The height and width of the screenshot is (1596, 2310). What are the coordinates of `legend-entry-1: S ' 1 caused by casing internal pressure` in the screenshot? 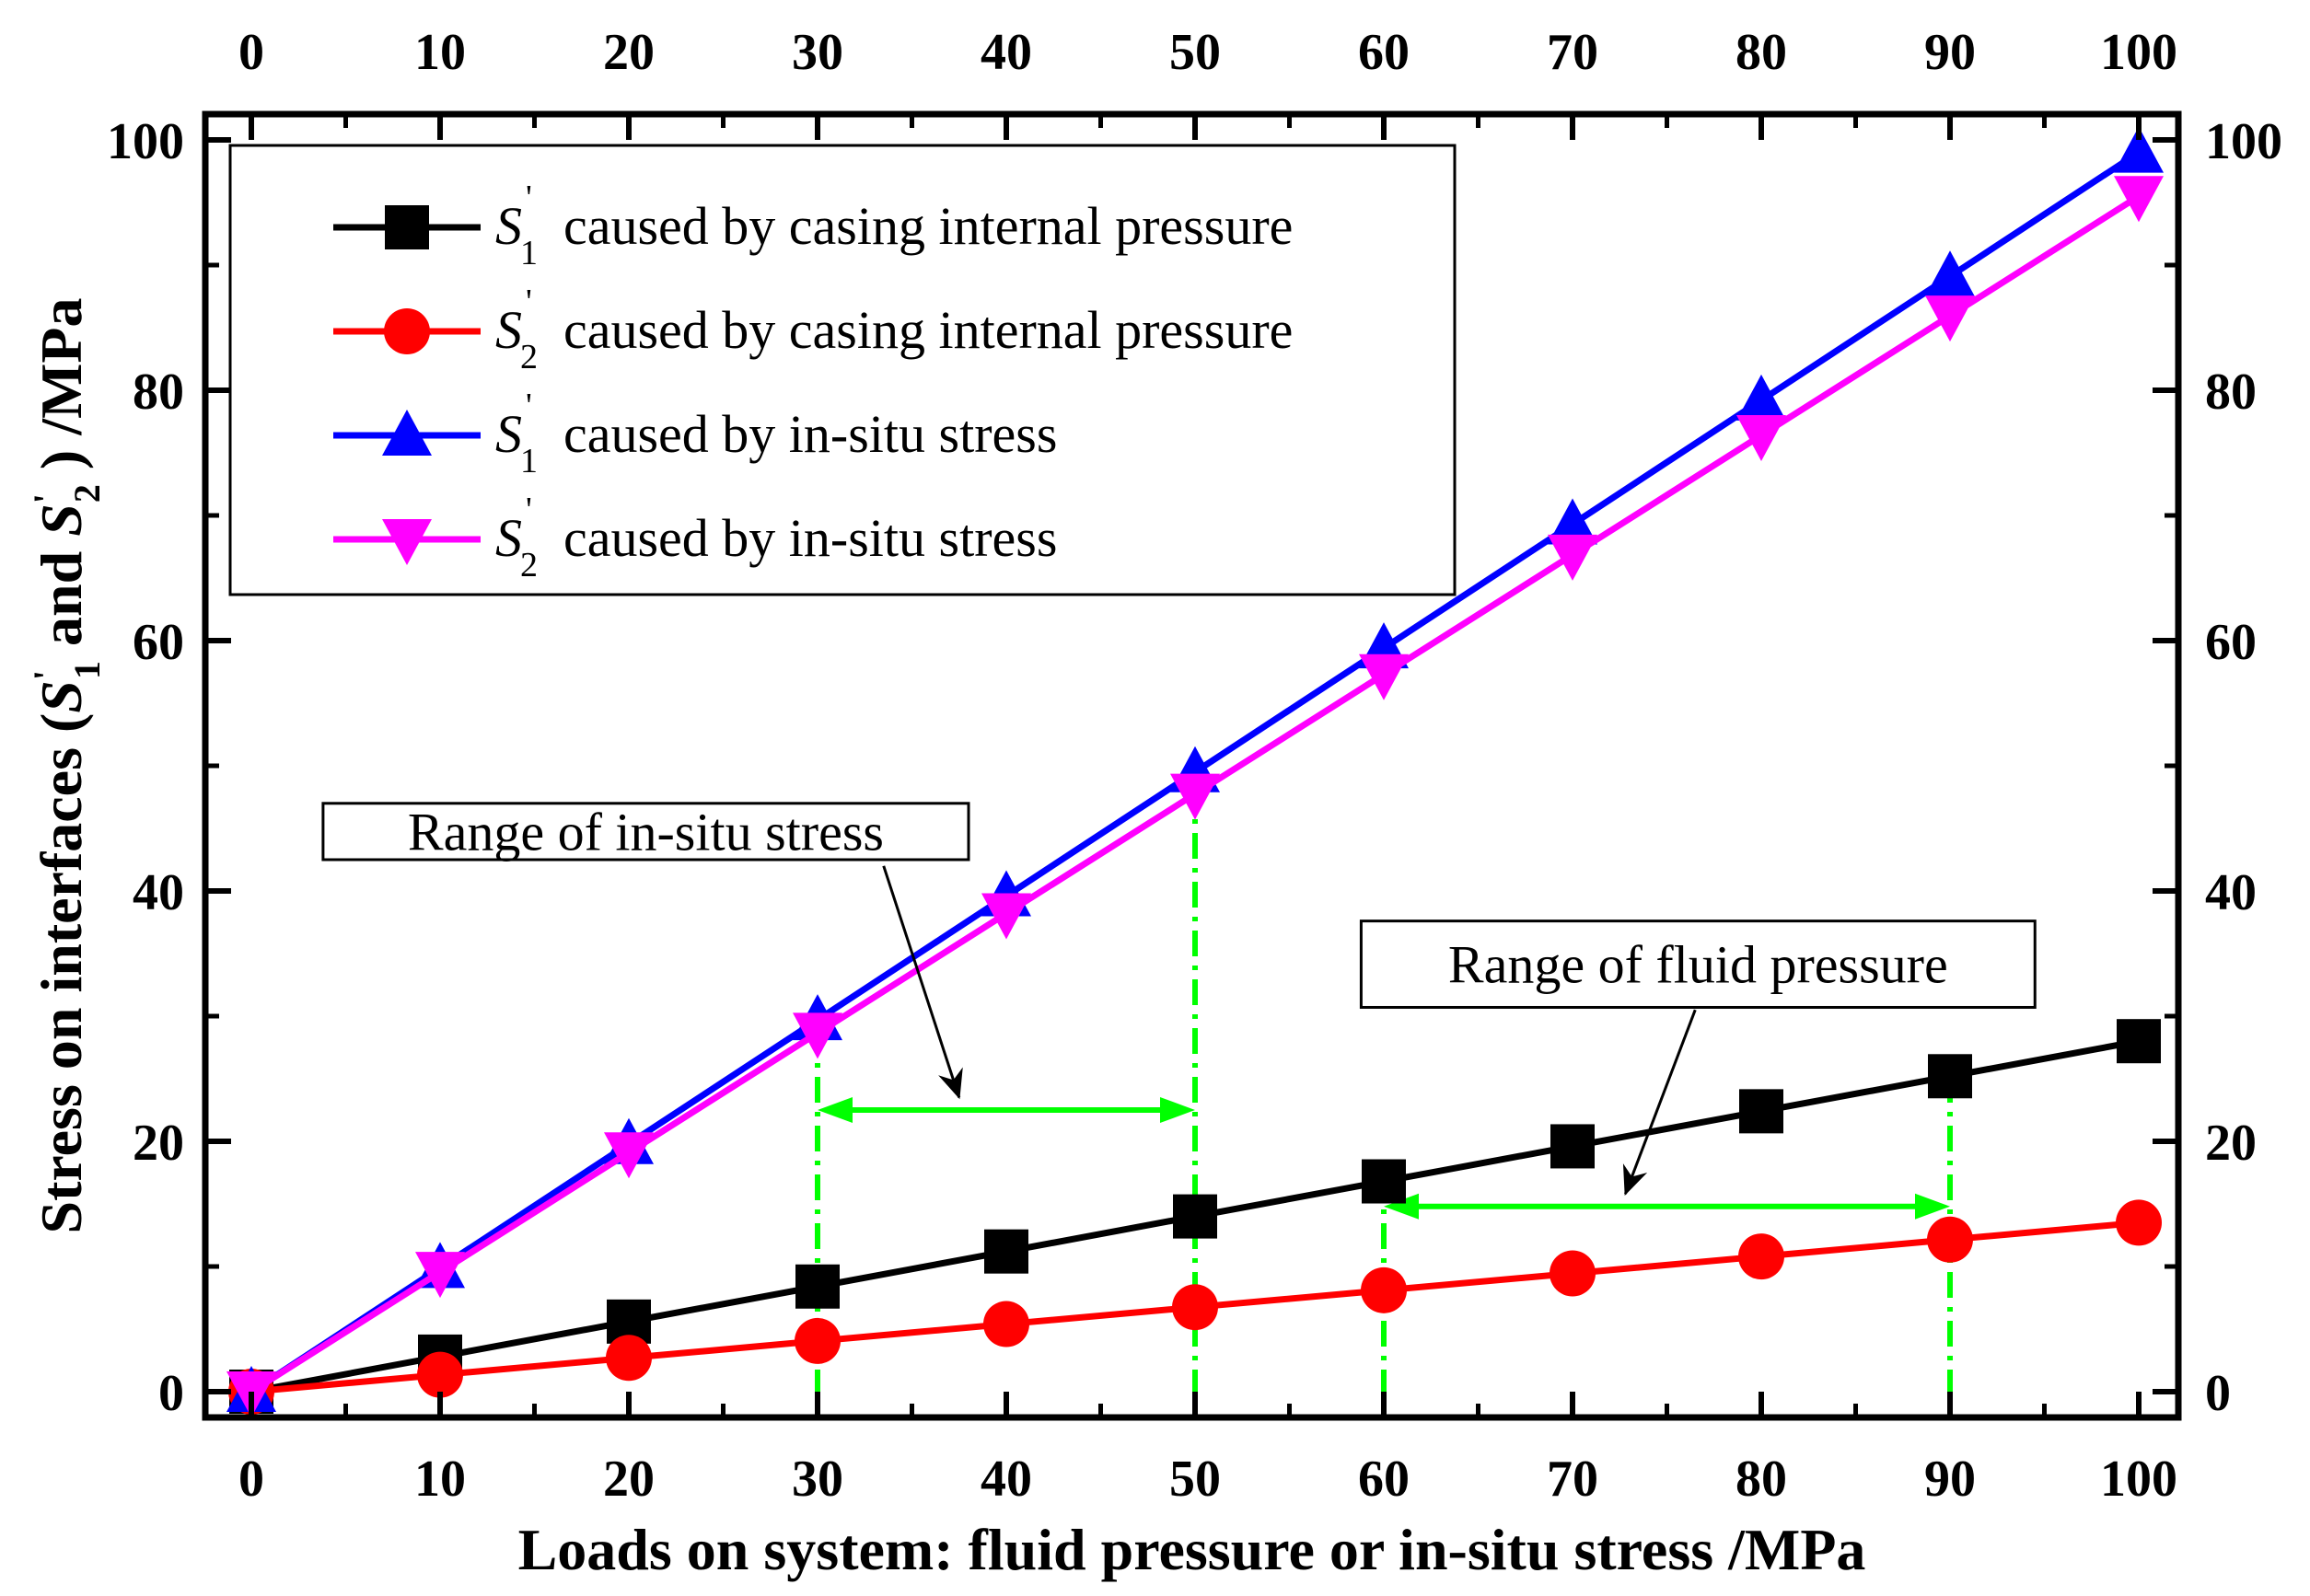 It's located at (813, 226).